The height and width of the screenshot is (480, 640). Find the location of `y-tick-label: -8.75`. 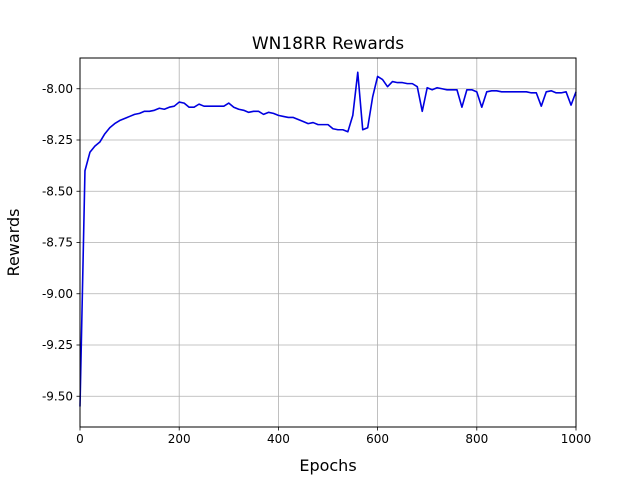

y-tick-label: -8.75 is located at coordinates (57, 243).